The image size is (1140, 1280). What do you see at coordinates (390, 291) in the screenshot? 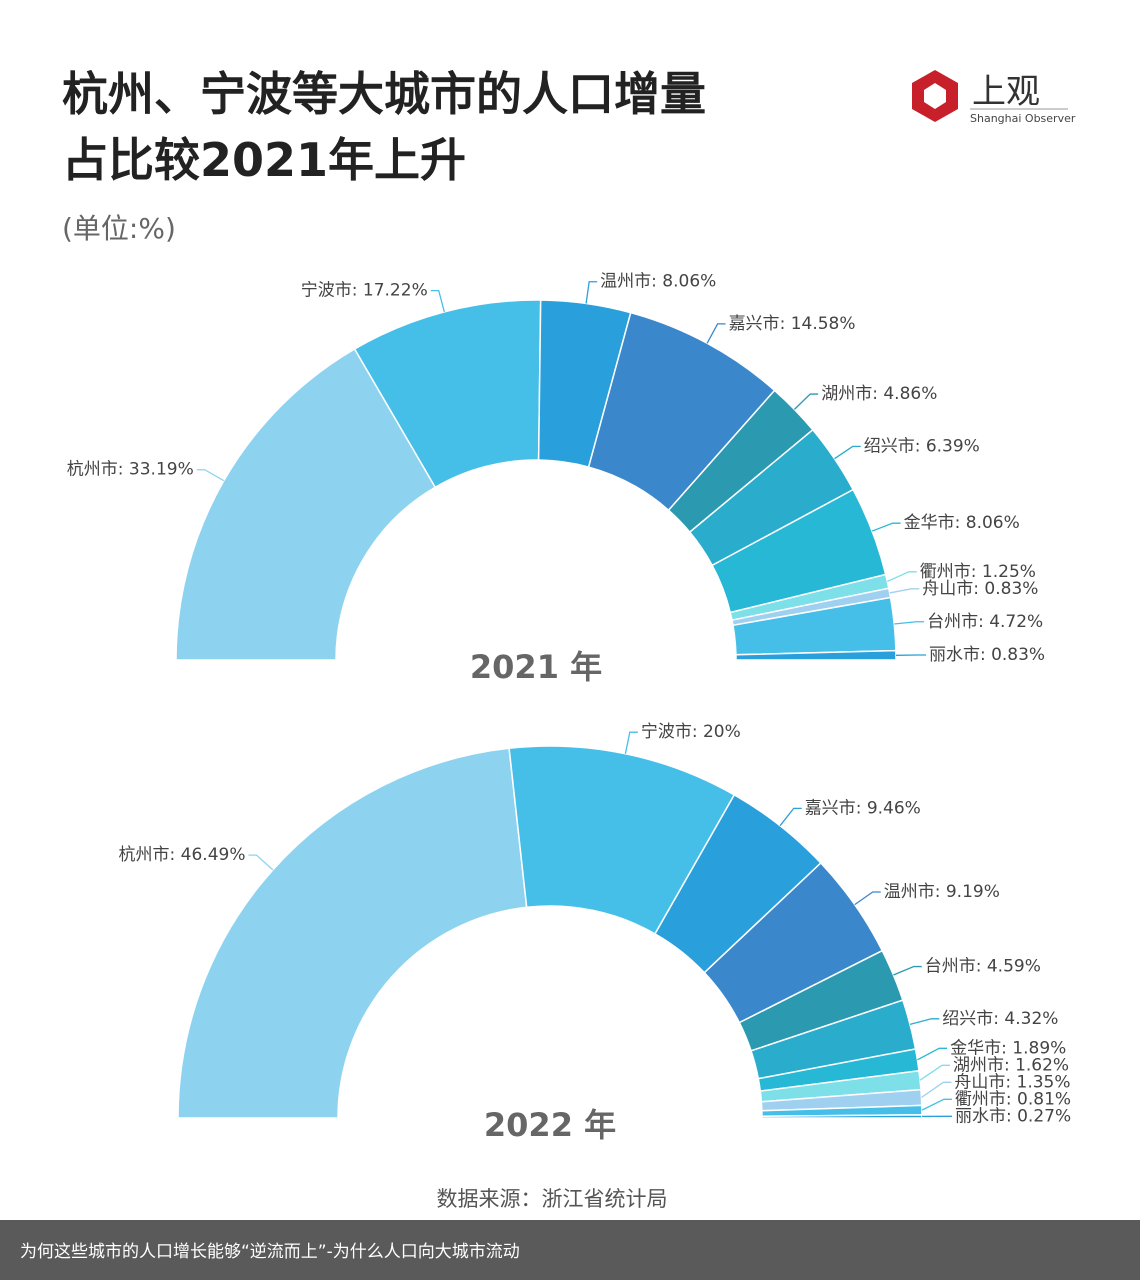
I see `value-label: : 17.22%` at bounding box center [390, 291].